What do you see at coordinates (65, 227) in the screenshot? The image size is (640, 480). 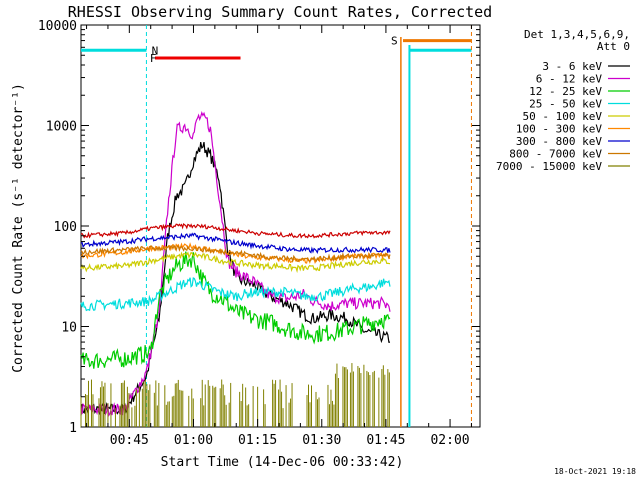 I see `y-tick-label: 100` at bounding box center [65, 227].